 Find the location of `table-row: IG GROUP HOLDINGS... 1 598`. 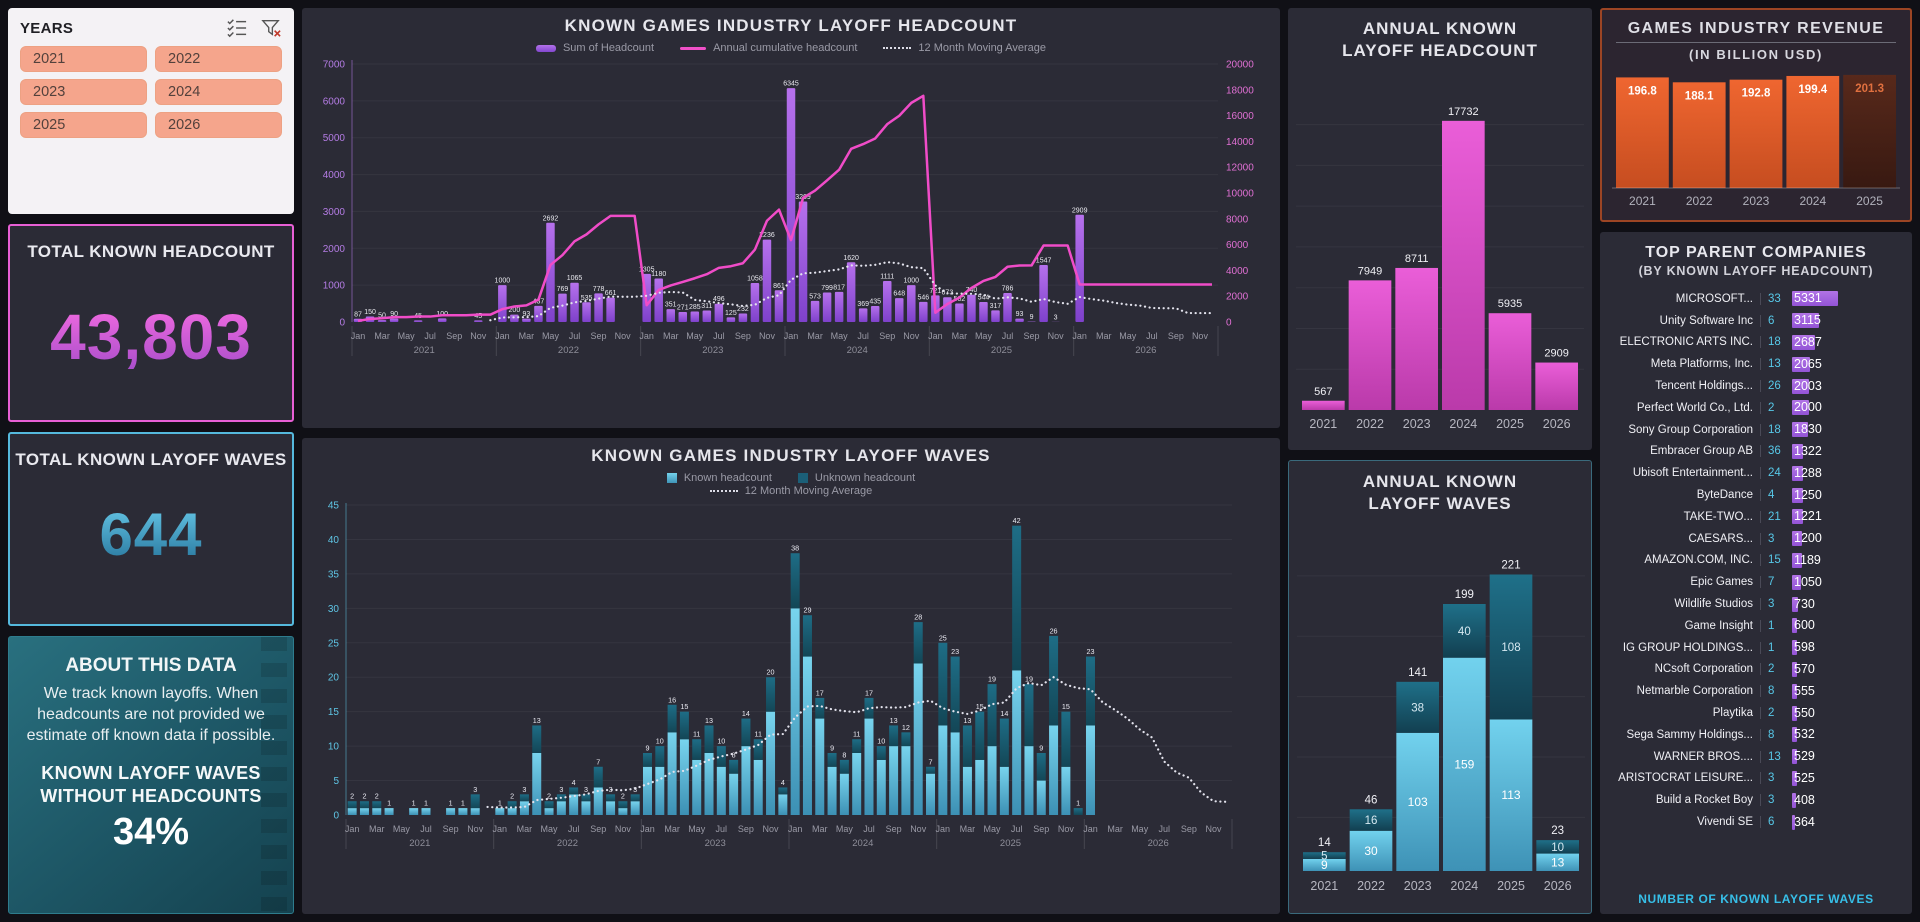

table-row: IG GROUP HOLDINGS... 1 598 is located at coordinates (1756, 648).